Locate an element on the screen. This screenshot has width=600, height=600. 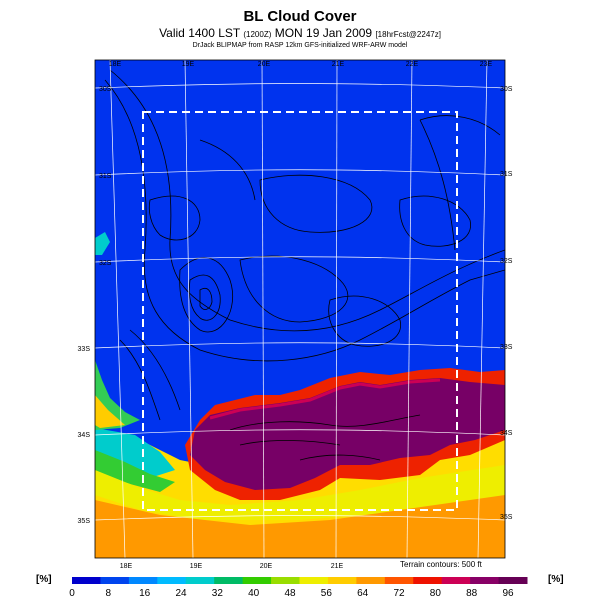
forecast-run: [18hrFcst@2247z] is located at coordinates (408, 34).